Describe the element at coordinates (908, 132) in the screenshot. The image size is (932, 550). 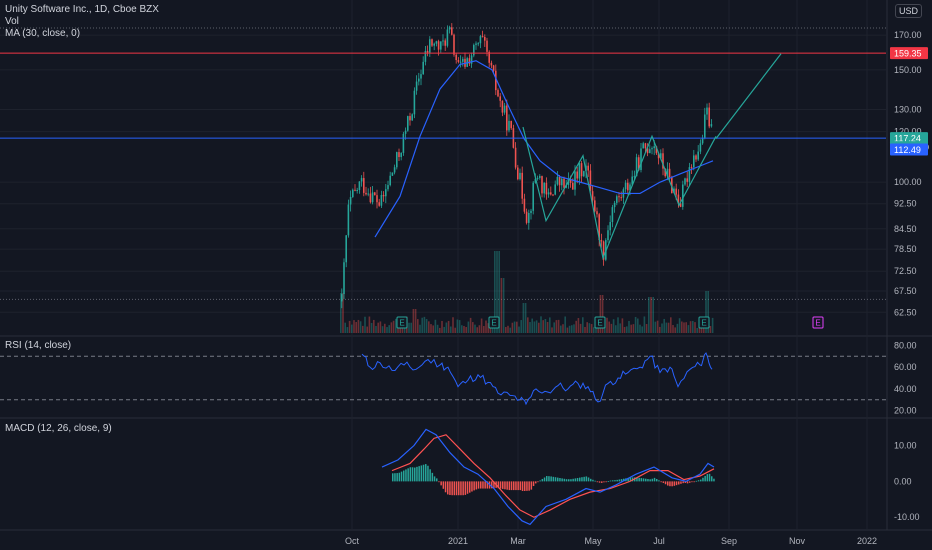
I see `y-tick-label: 120.00` at that location.